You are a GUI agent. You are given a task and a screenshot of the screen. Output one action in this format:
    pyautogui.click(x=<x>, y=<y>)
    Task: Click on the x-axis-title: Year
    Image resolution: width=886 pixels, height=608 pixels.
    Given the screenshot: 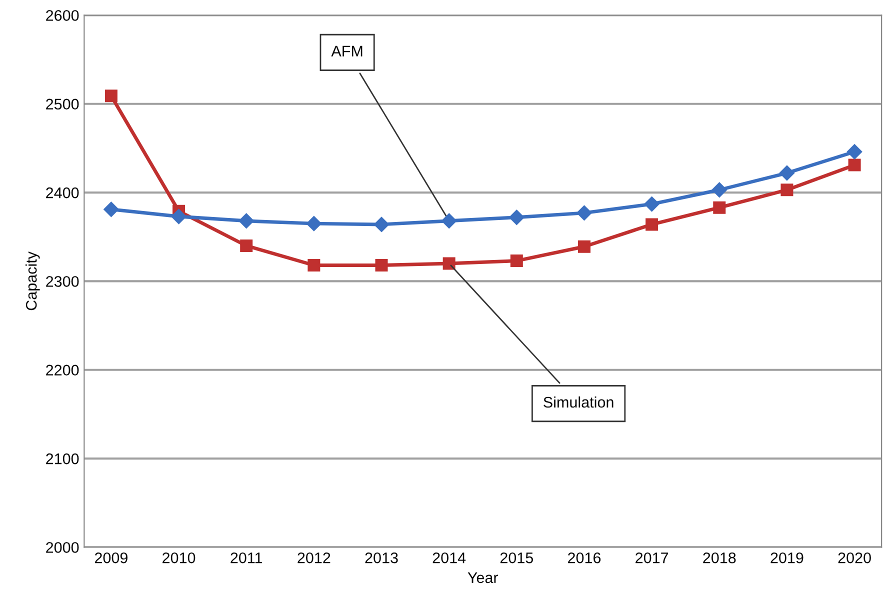 What is the action you would take?
    pyautogui.click(x=483, y=578)
    